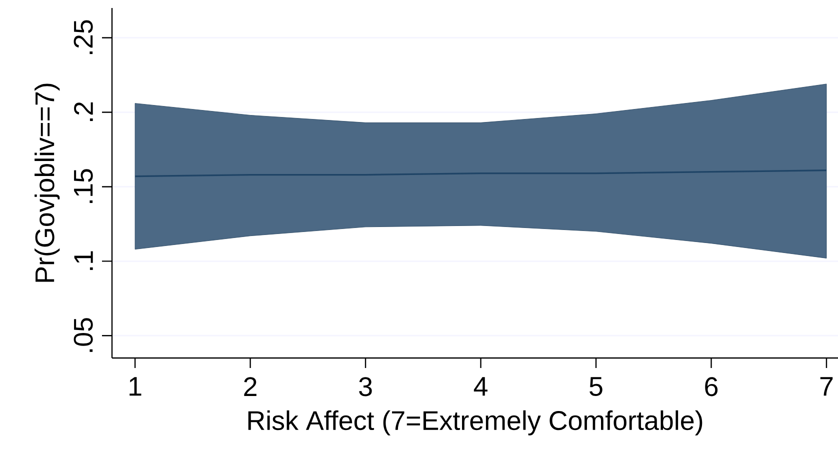  Describe the element at coordinates (596, 386) in the screenshot. I see `x-tick-label: 5` at that location.